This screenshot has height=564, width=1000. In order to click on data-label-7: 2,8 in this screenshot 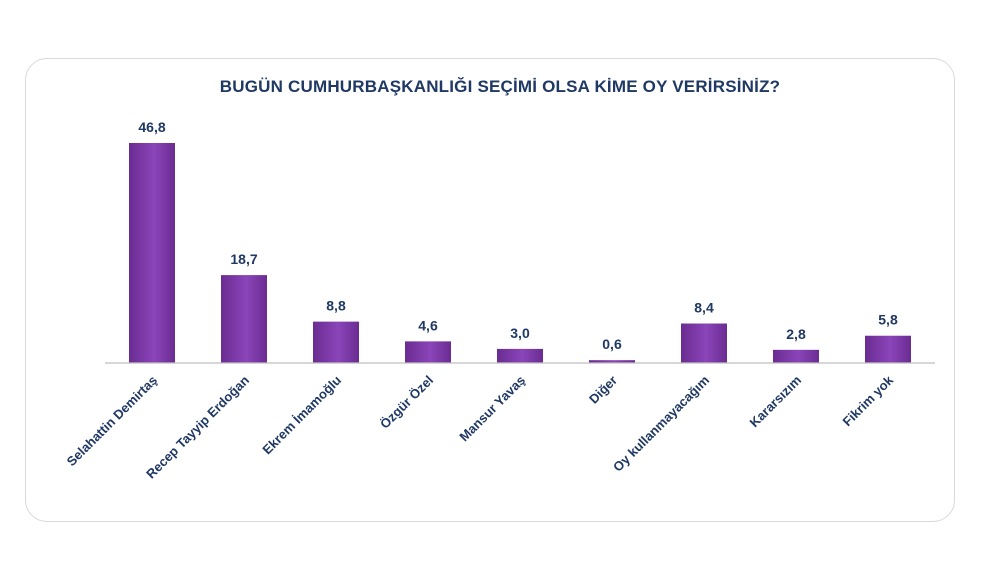, I will do `click(796, 334)`.